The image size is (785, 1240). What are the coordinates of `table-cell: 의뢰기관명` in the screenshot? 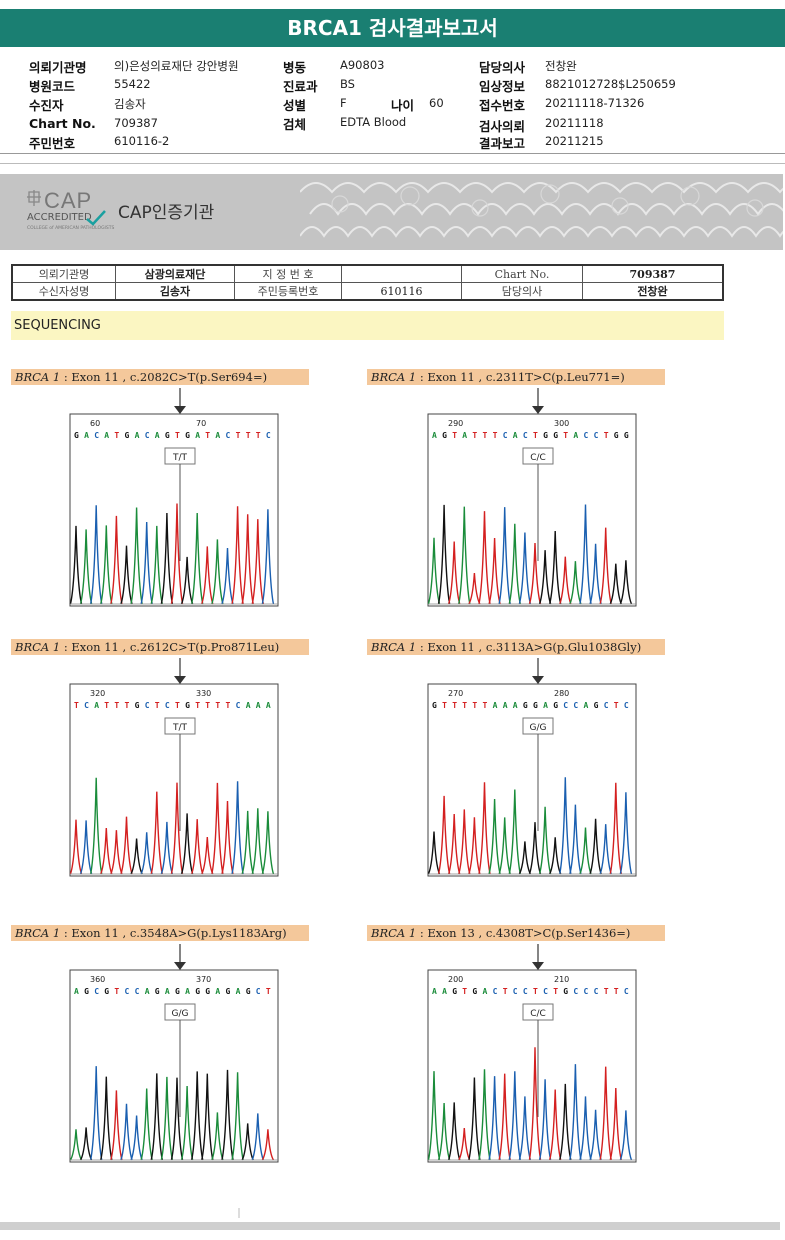 It's located at (63, 273).